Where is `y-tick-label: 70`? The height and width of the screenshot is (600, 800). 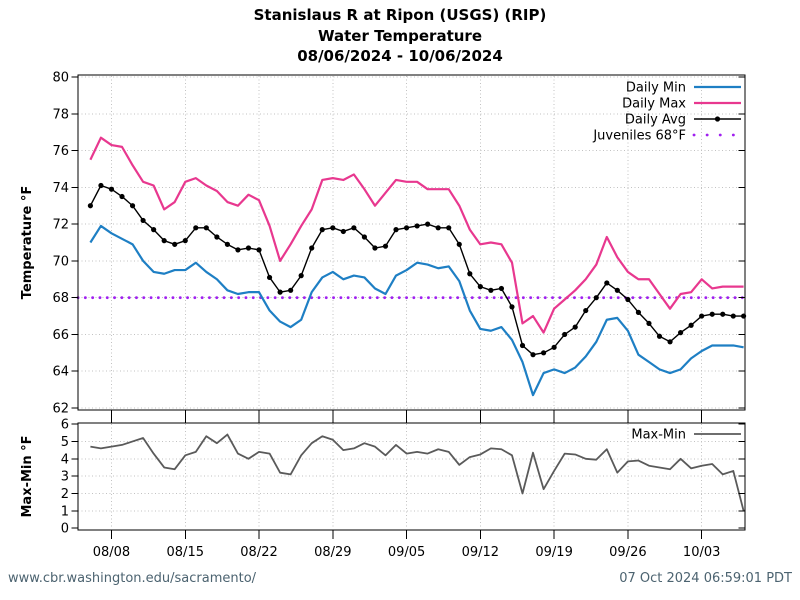
y-tick-label: 70 is located at coordinates (60, 261).